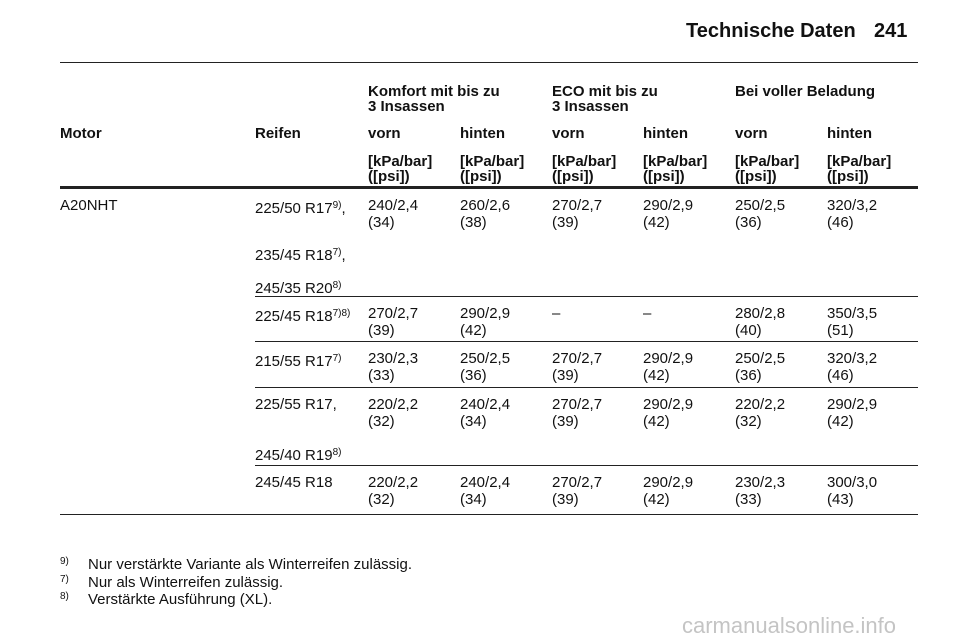 The width and height of the screenshot is (960, 642). What do you see at coordinates (891, 31) in the screenshot?
I see `page-number: 241` at bounding box center [891, 31].